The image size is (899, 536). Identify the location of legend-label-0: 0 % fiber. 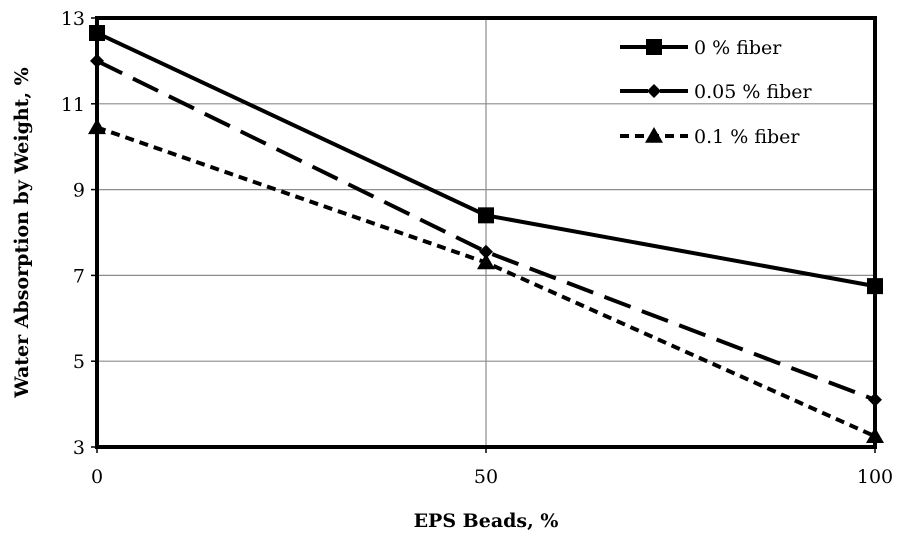
(738, 48).